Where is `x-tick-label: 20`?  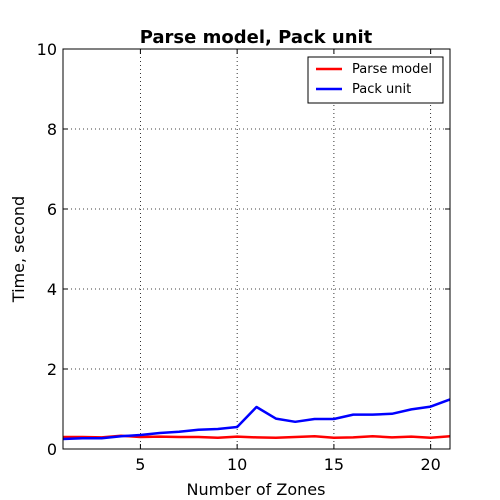
x-tick-label: 20 is located at coordinates (430, 464).